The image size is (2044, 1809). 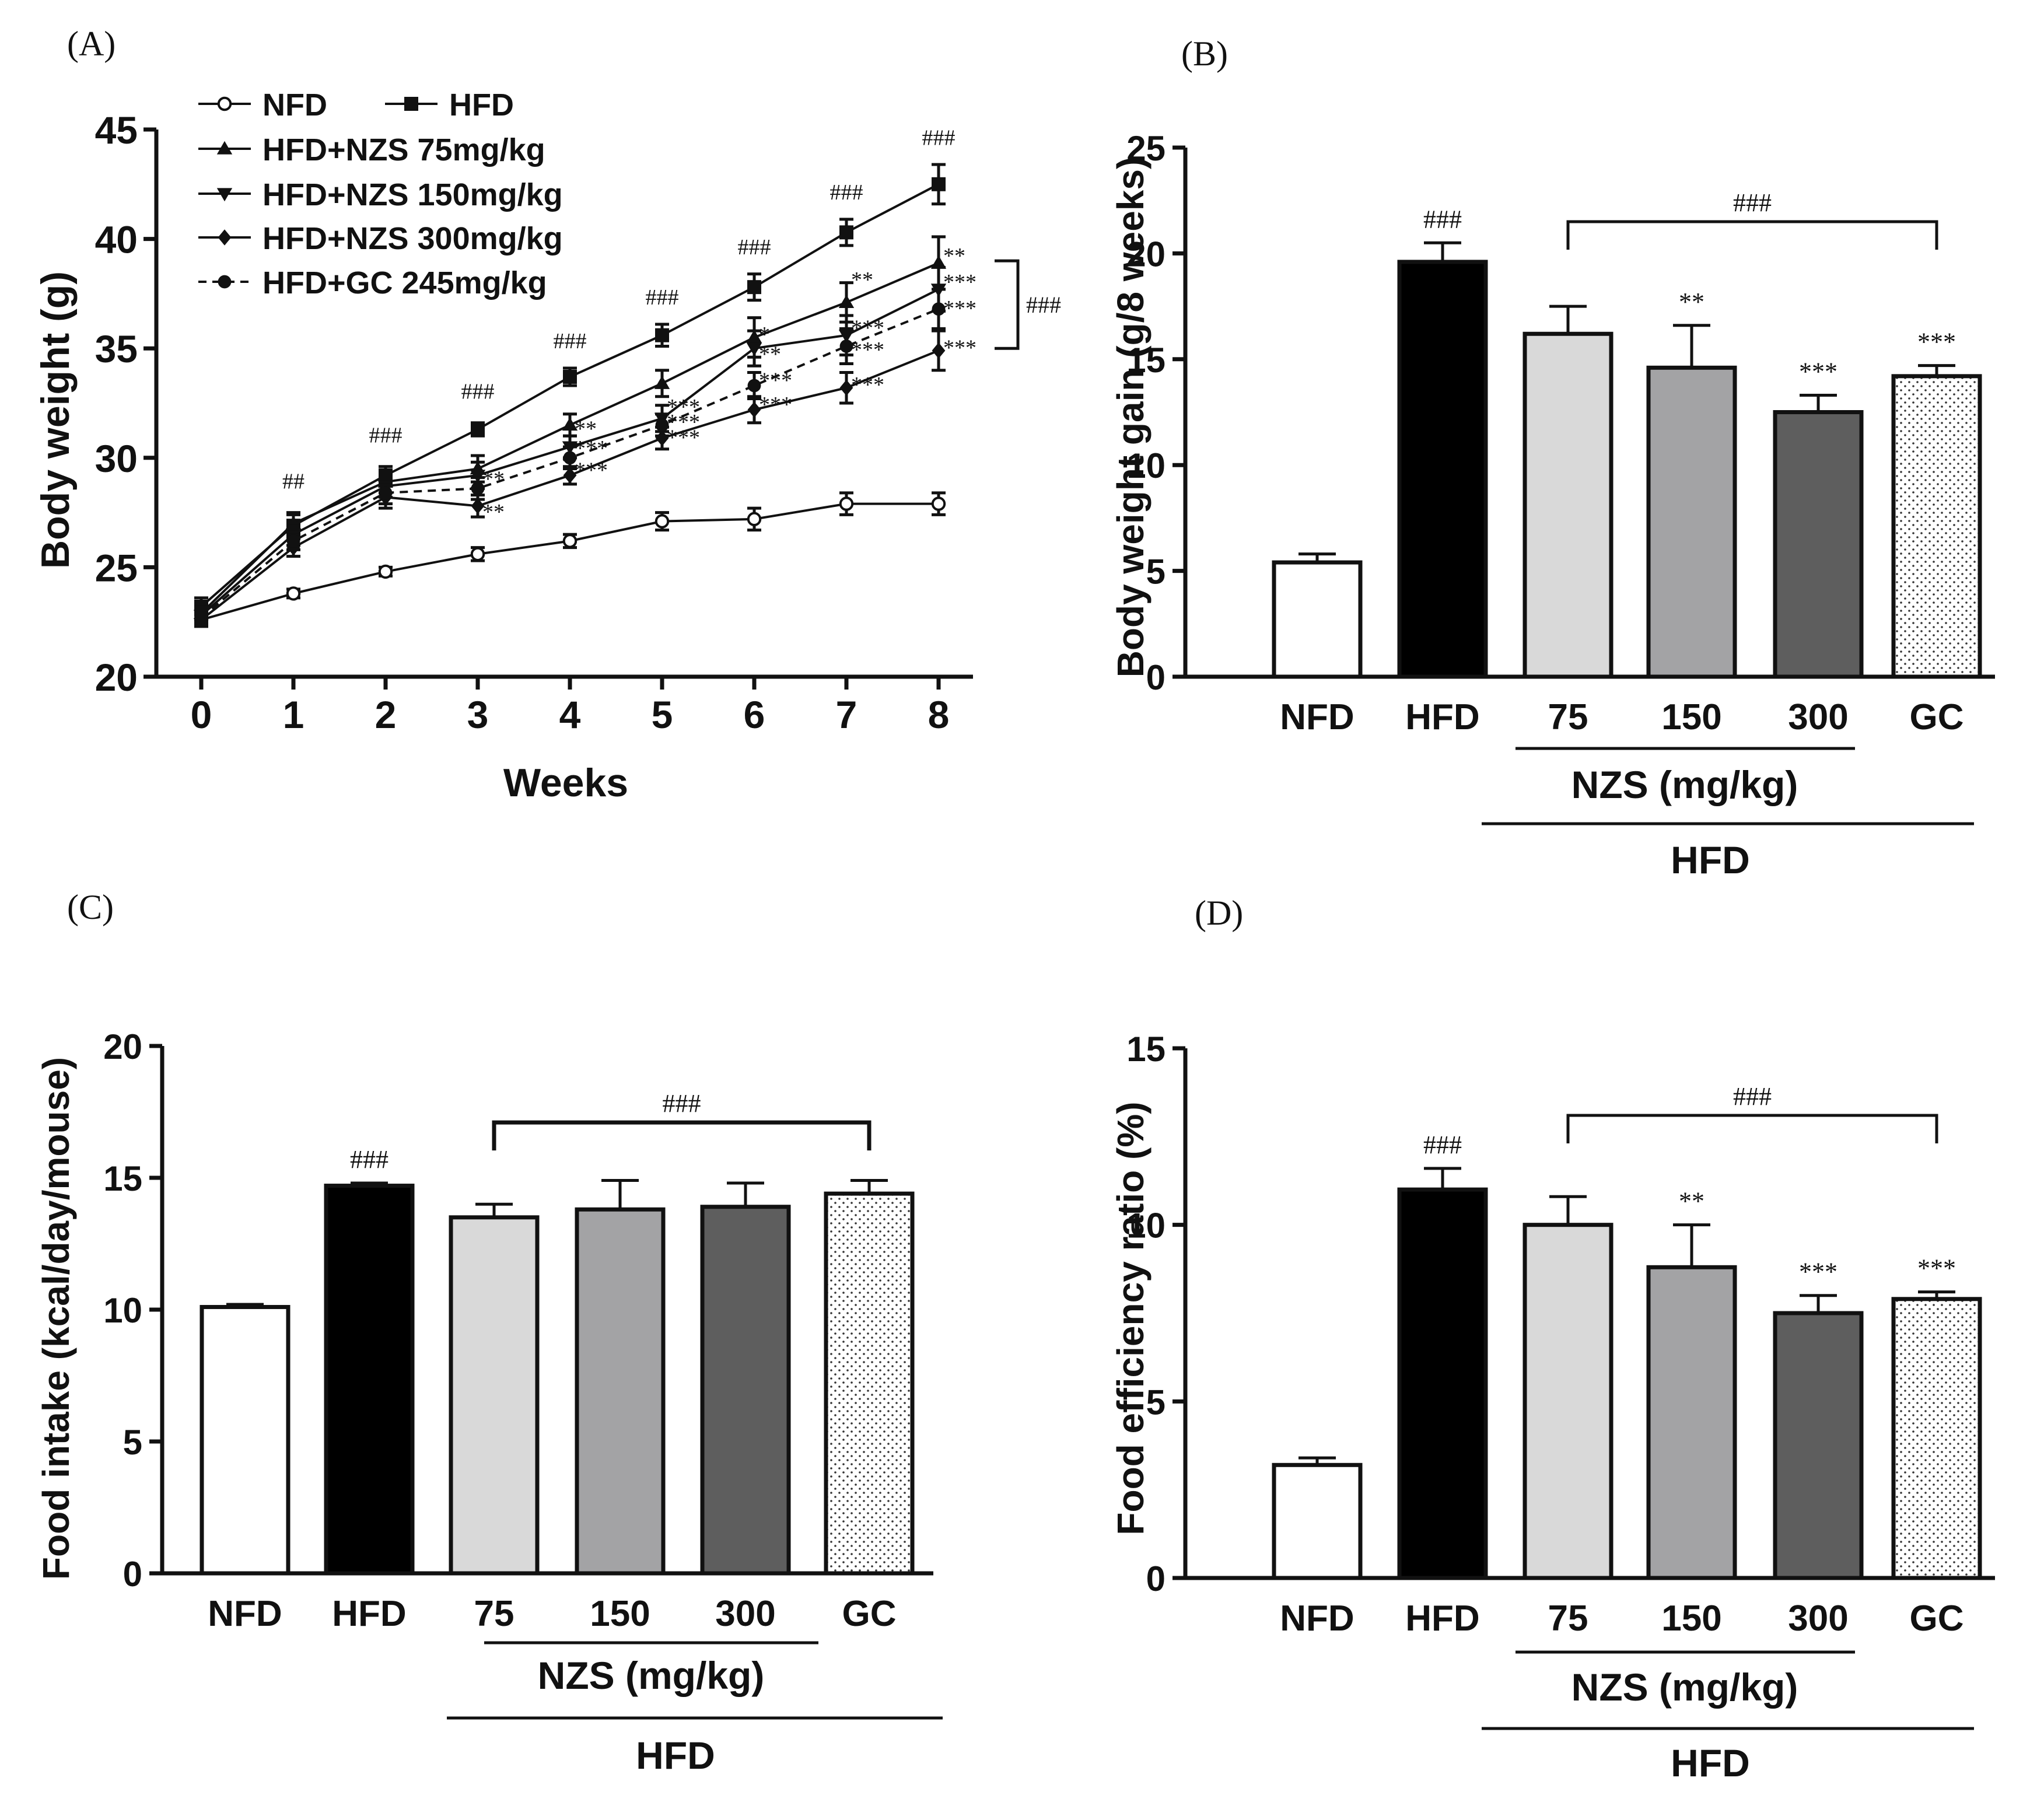 I want to click on panel-b-y-tick-label: 25, so click(x=1146, y=148).